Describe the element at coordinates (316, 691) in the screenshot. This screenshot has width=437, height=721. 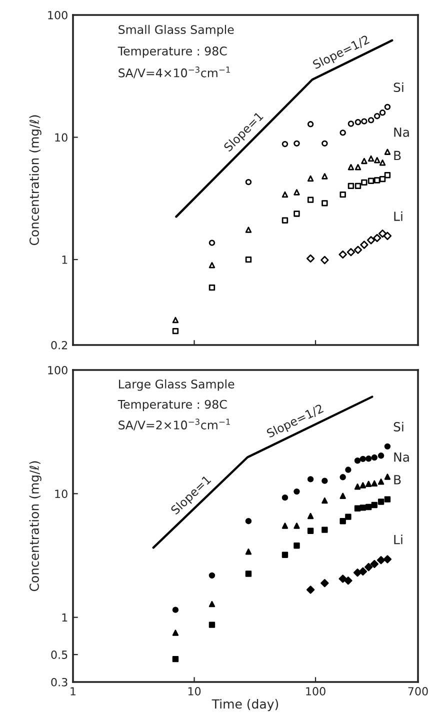
I see `x-tick-label: 100` at that location.